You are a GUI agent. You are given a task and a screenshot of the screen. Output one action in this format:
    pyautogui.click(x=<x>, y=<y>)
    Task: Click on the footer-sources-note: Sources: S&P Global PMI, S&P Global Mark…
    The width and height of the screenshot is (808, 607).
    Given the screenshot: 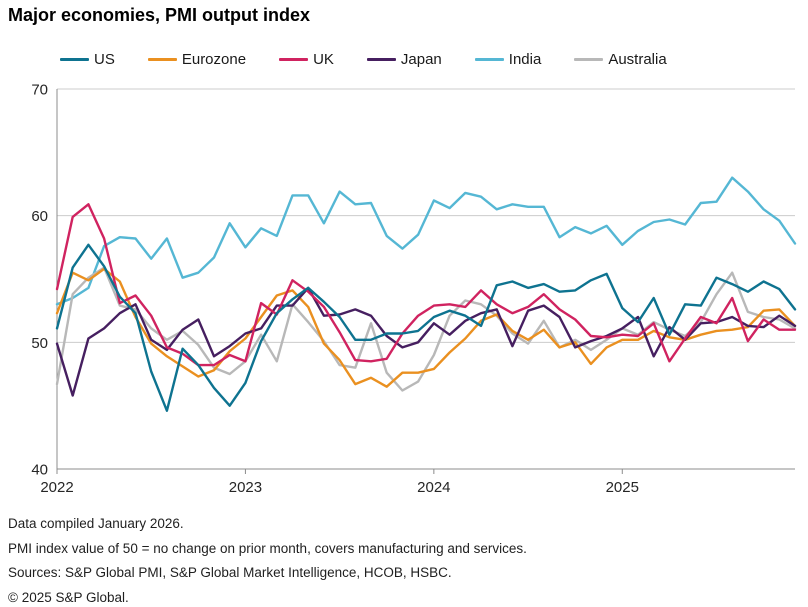 What is the action you would take?
    pyautogui.click(x=230, y=572)
    